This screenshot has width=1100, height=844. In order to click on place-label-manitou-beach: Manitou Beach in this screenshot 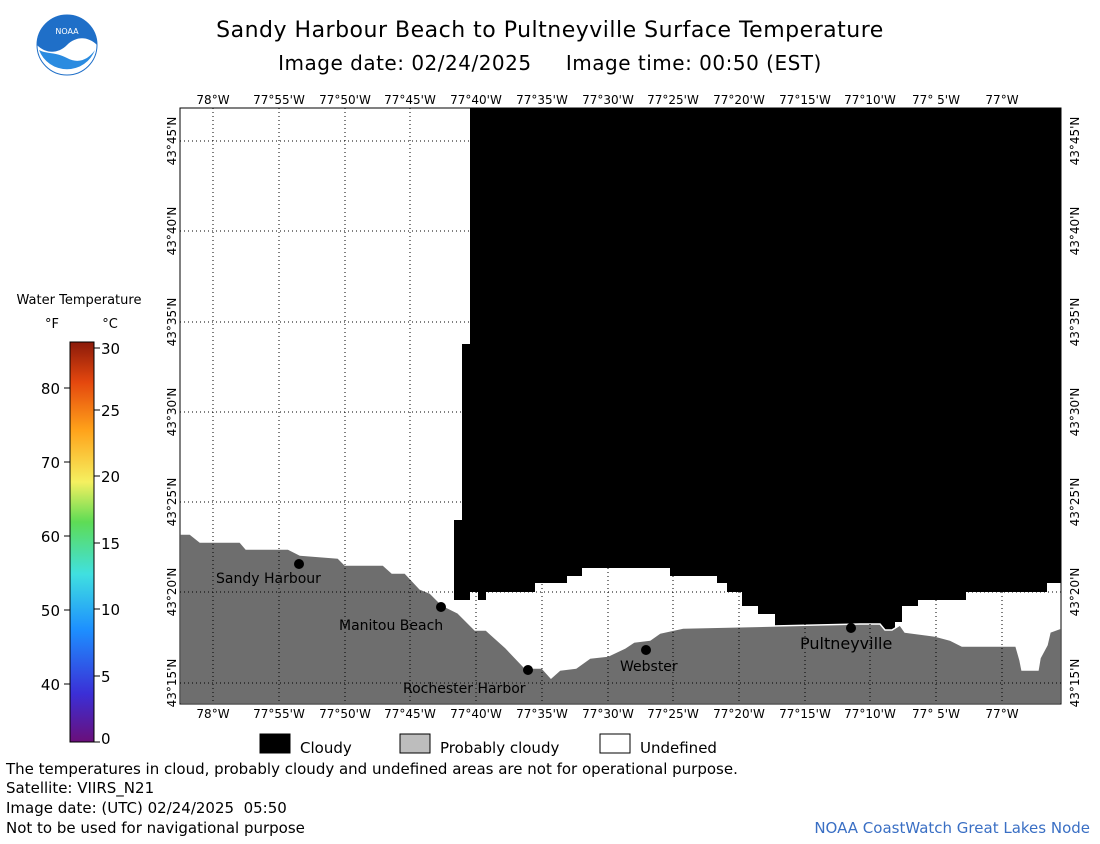, I will do `click(391, 626)`.